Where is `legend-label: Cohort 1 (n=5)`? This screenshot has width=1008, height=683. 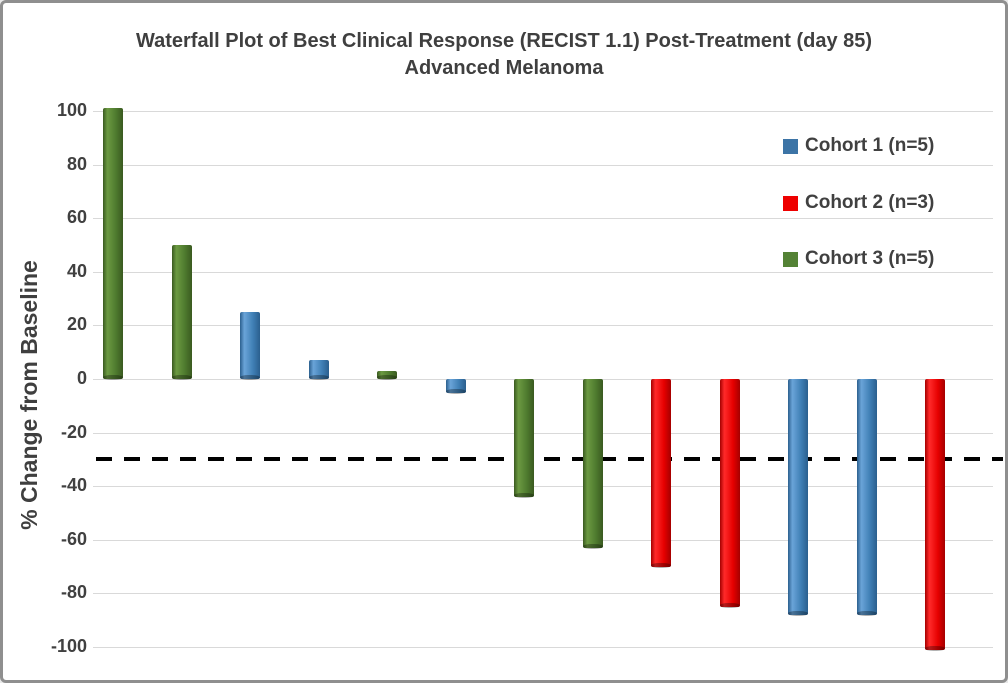 legend-label: Cohort 1 (n=5) is located at coordinates (870, 145).